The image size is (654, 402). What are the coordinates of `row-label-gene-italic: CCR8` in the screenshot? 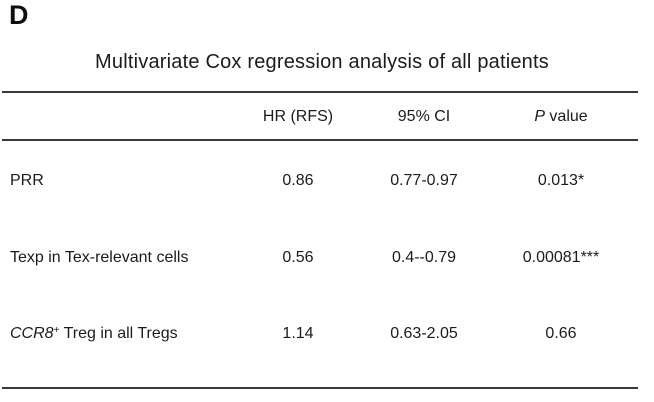 It's located at (32, 333).